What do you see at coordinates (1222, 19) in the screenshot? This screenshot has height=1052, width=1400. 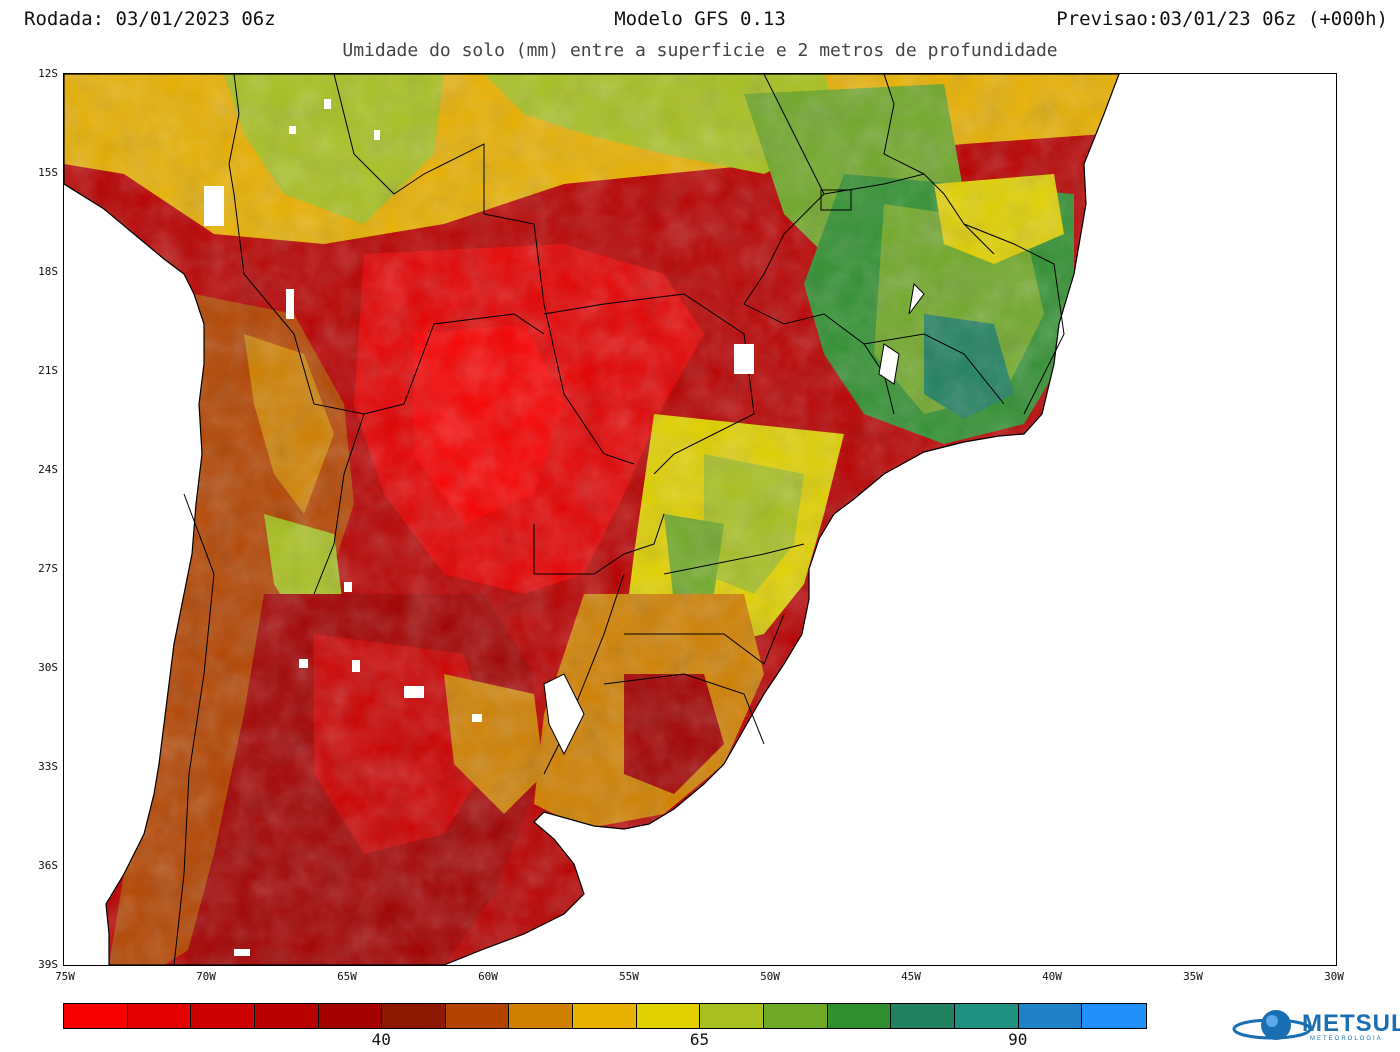 I see `forecast-time-label: Previsao:03/01/23 06z (+000h)` at bounding box center [1222, 19].